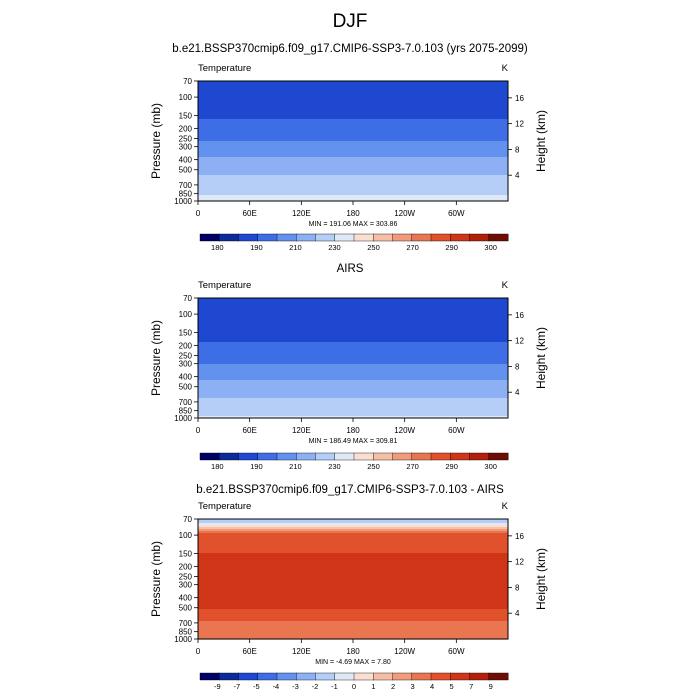  I want to click on longitude-tick-label: 120W, so click(404, 430).